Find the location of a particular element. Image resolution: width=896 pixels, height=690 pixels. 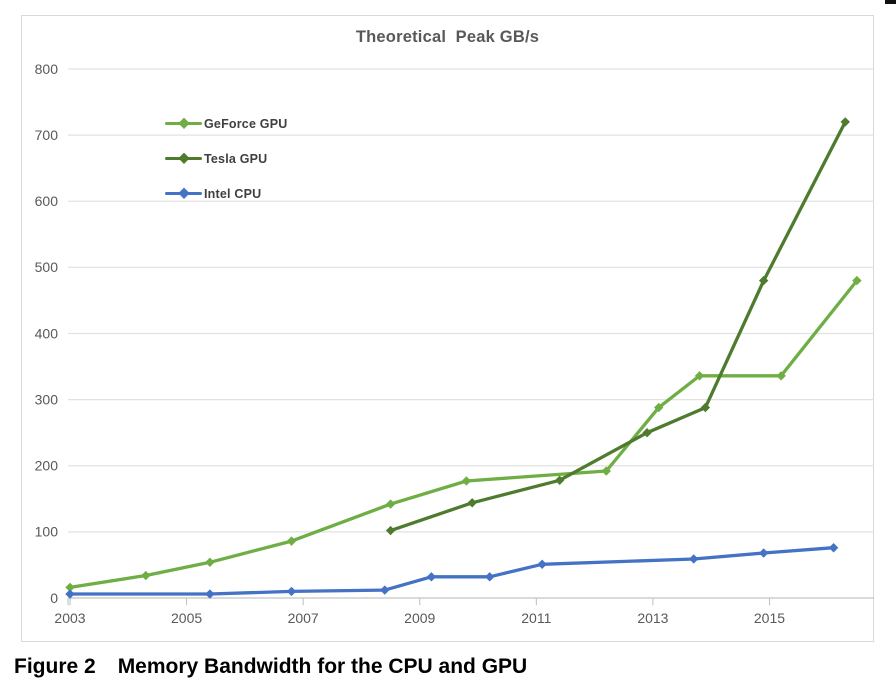

y-tick-label-800: 800 is located at coordinates (47, 69).